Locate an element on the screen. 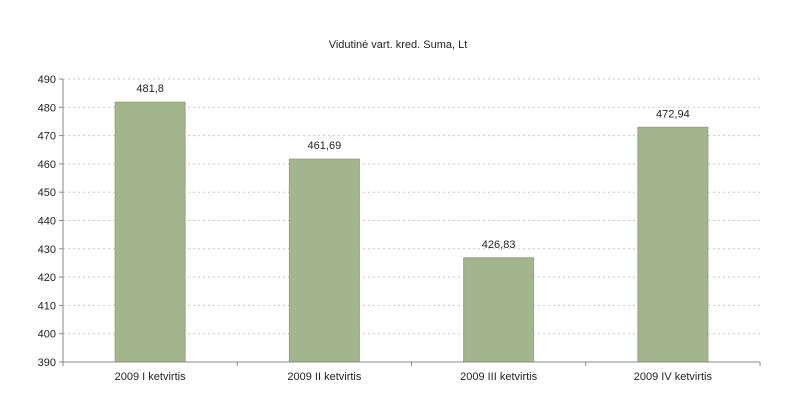  data-label: 472,94 is located at coordinates (673, 114).